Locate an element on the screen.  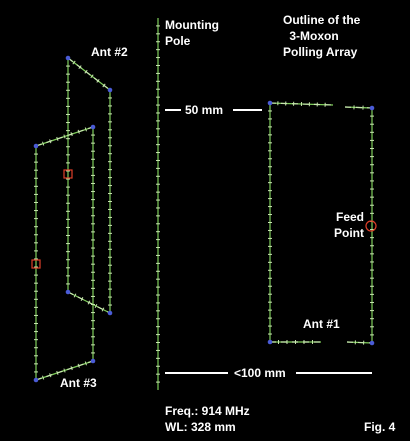
ant-2-top-edge-segments is located at coordinates (89, 74).